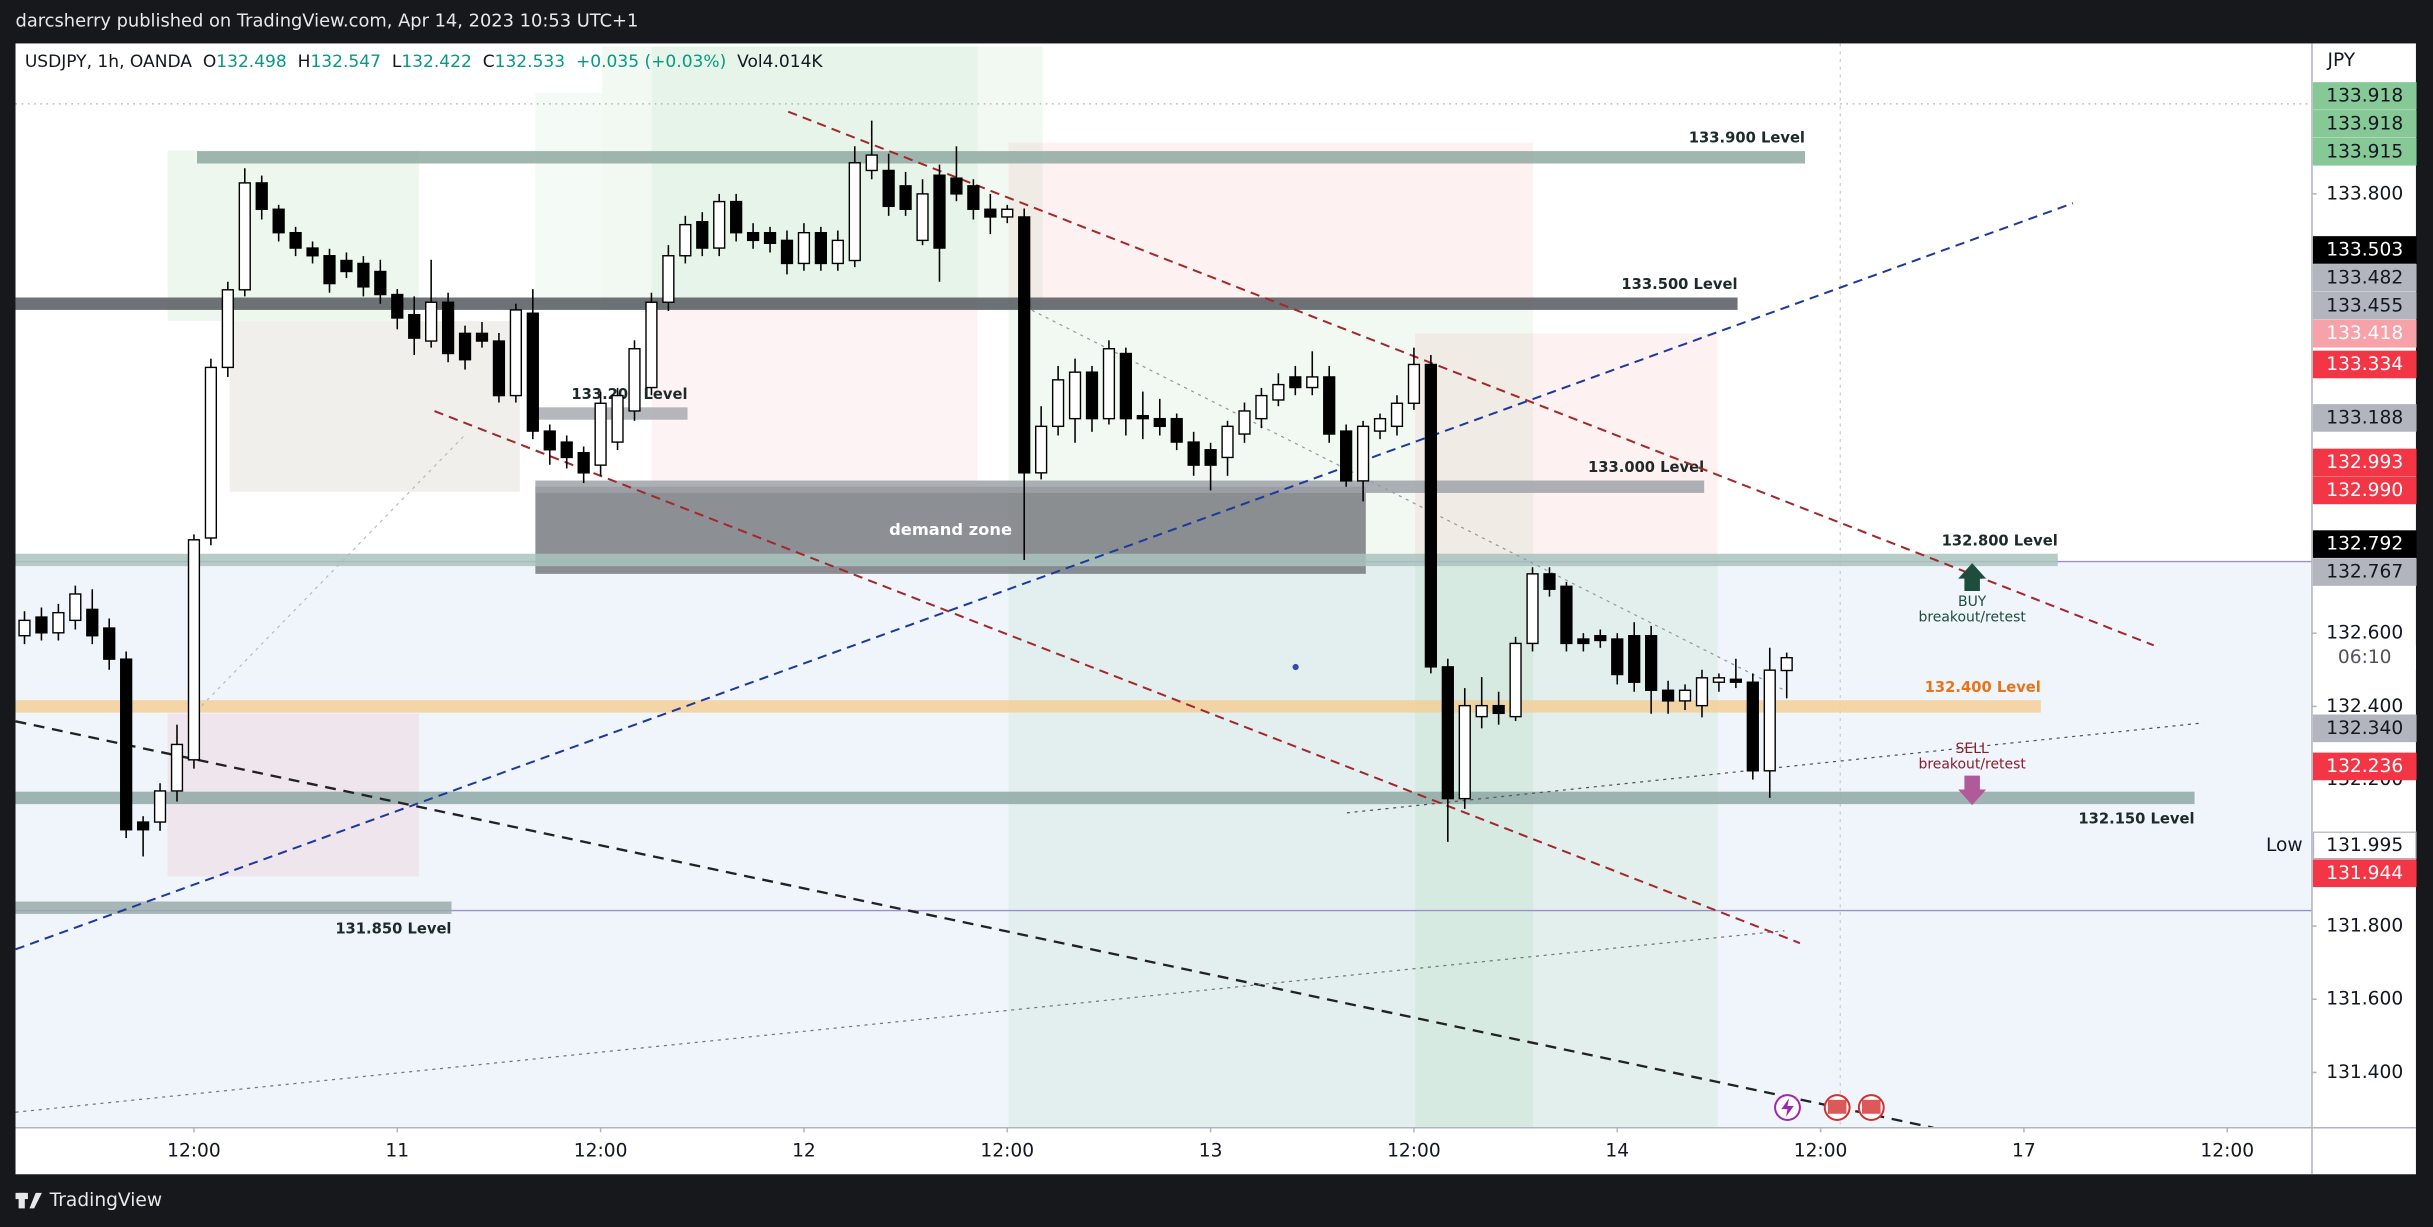 The height and width of the screenshot is (1227, 2433). Describe the element at coordinates (2364, 766) in the screenshot. I see `price-label: 132.236` at that location.